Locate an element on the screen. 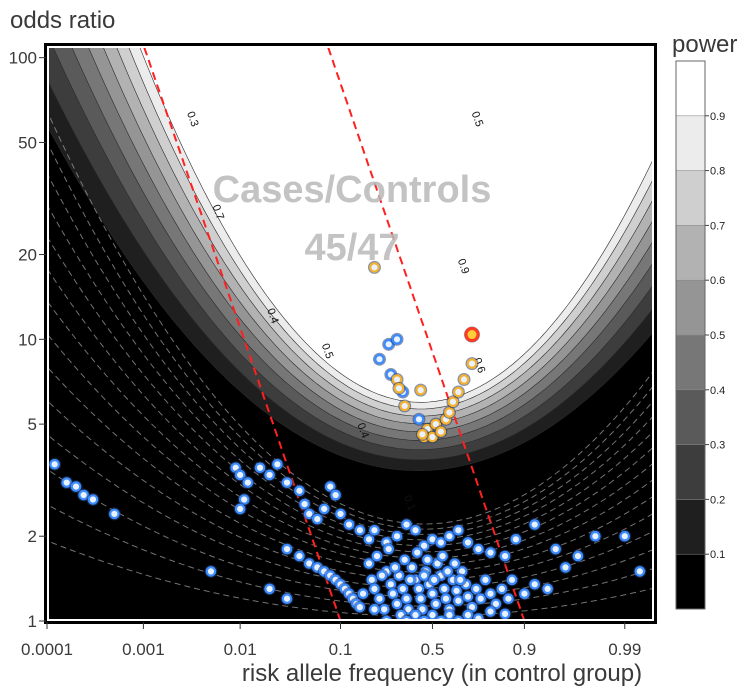  y-tick-label: 50 is located at coordinates (27, 142).